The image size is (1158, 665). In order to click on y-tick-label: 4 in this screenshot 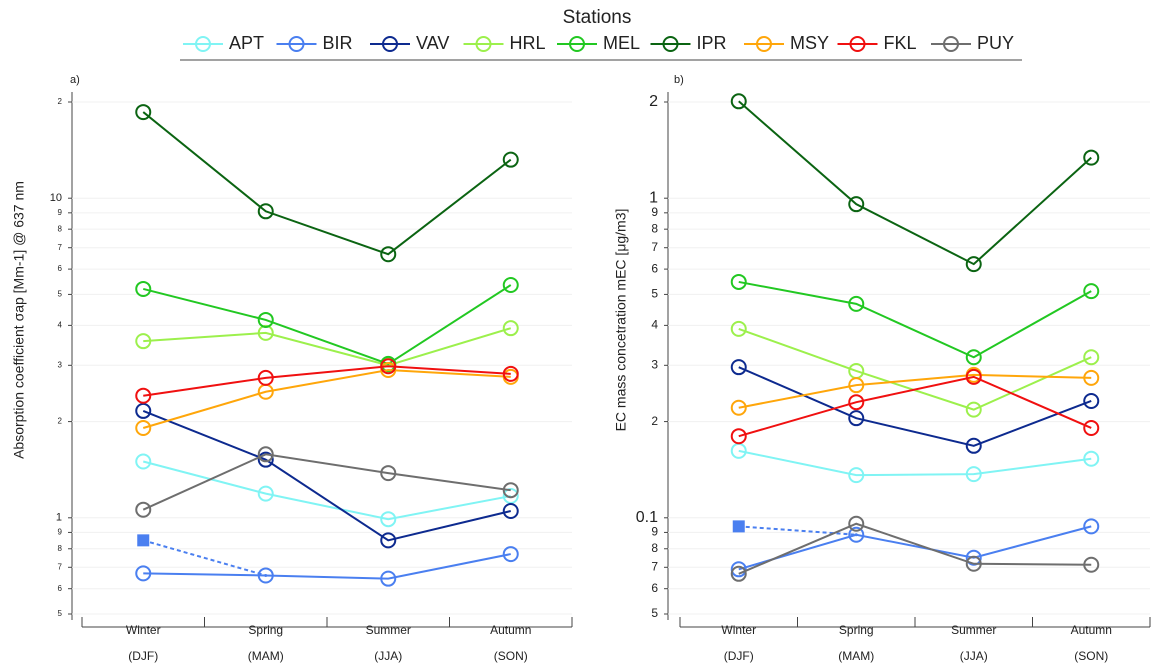, I will do `click(60, 324)`.